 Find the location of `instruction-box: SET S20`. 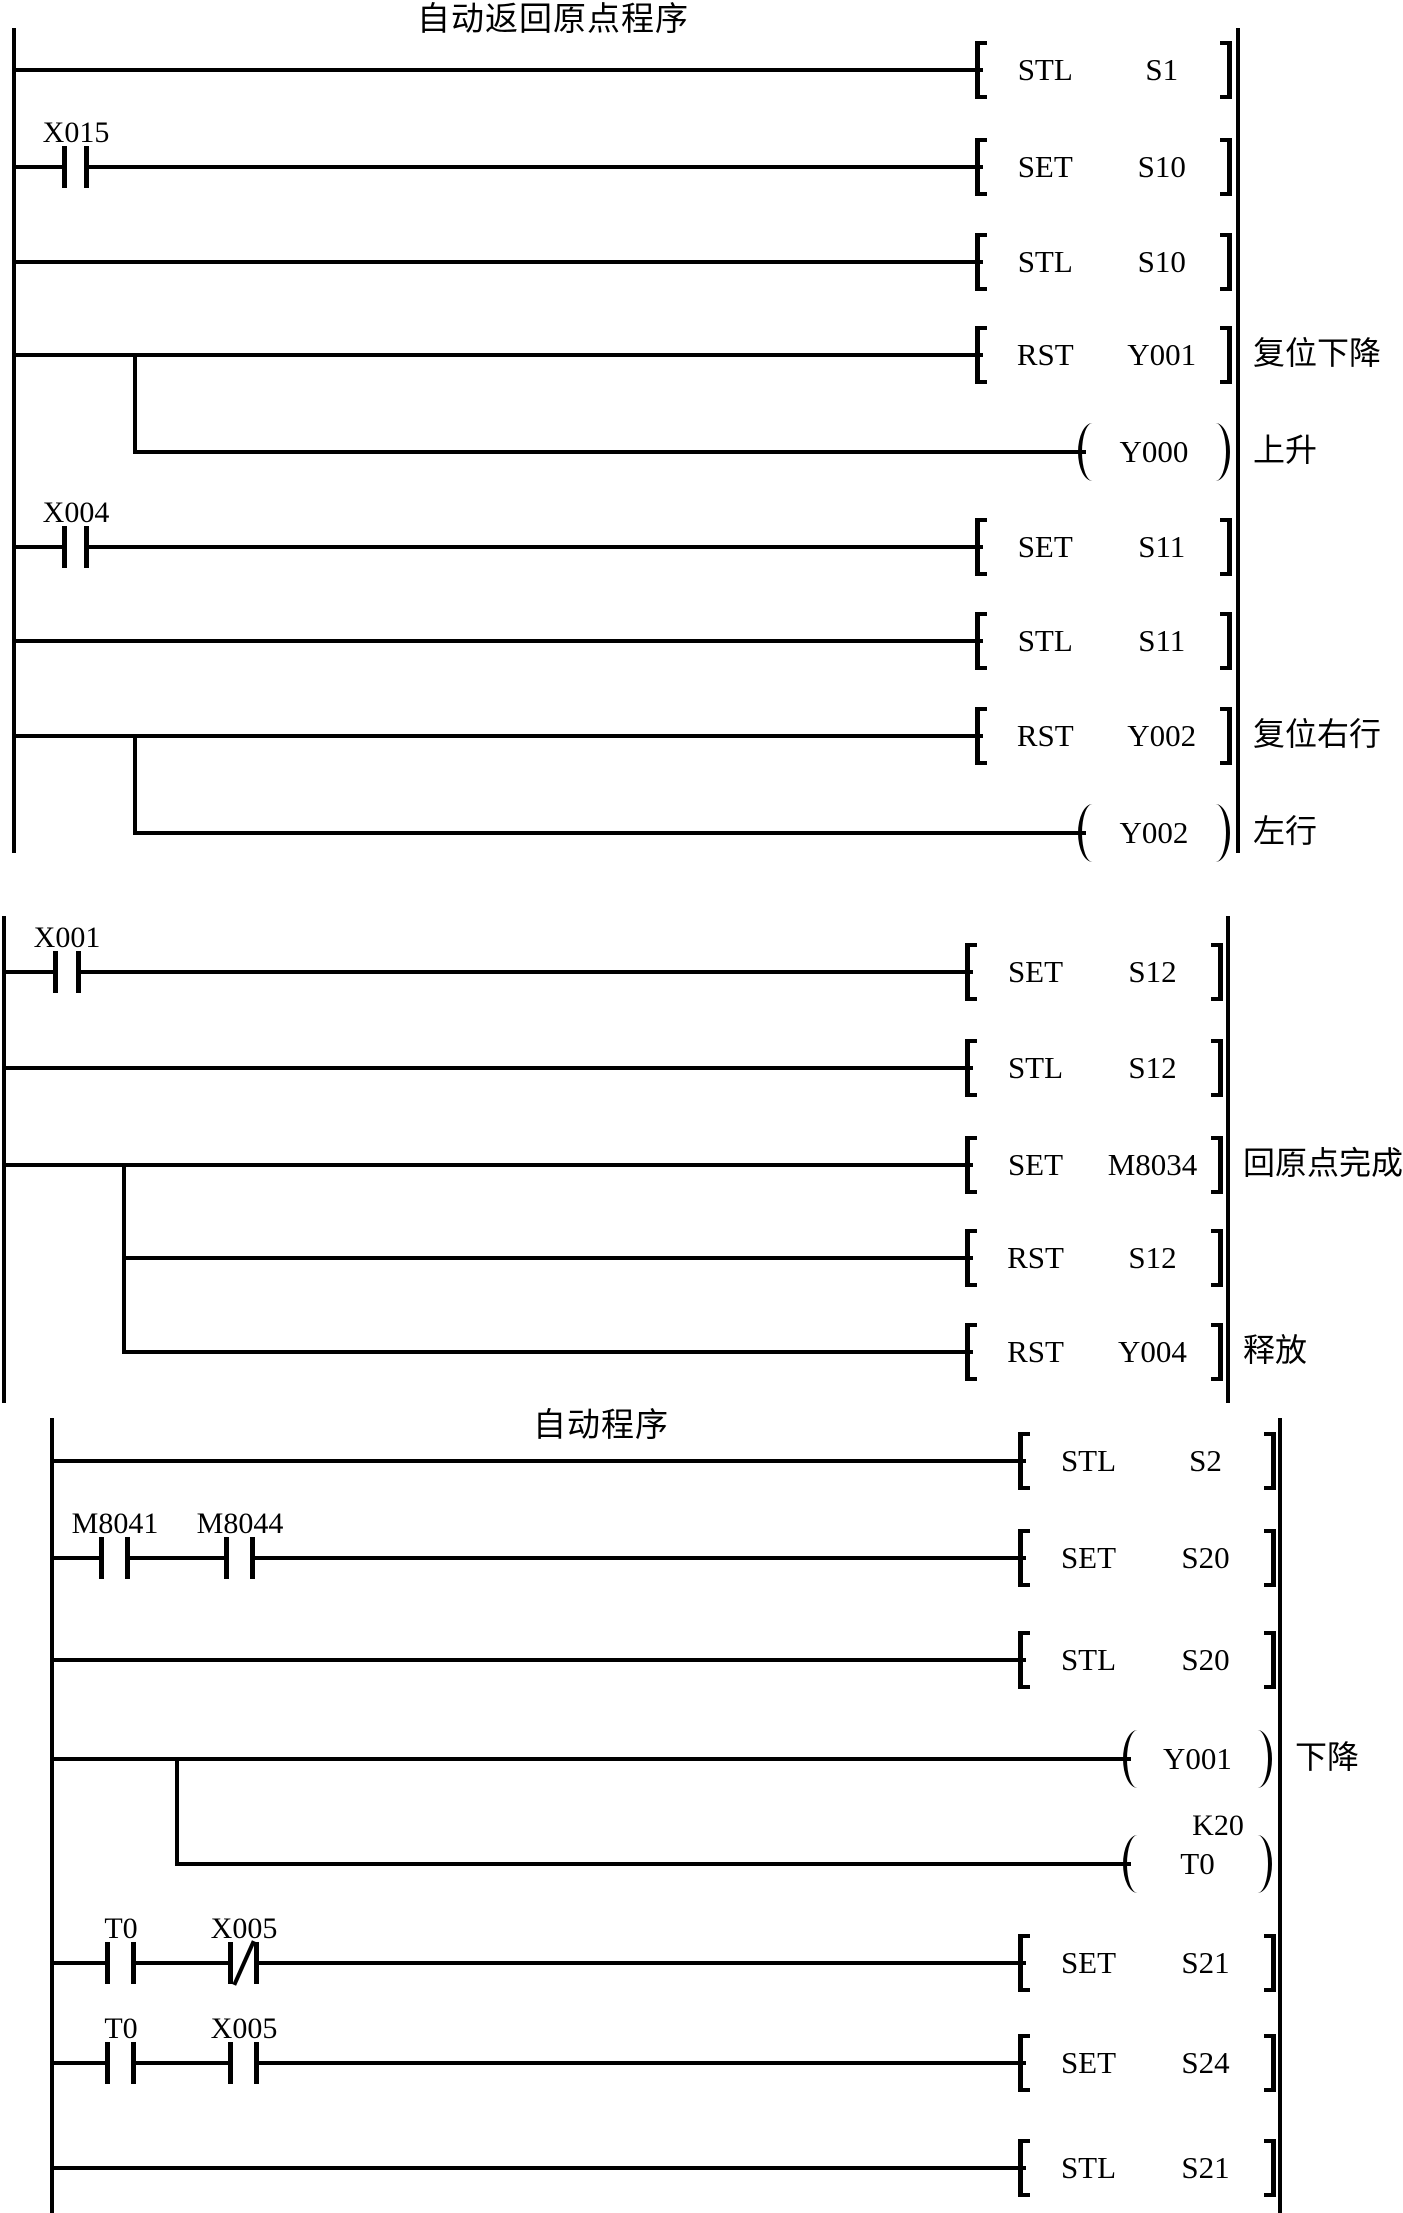

instruction-box: SET S20 is located at coordinates (1147, 1558).